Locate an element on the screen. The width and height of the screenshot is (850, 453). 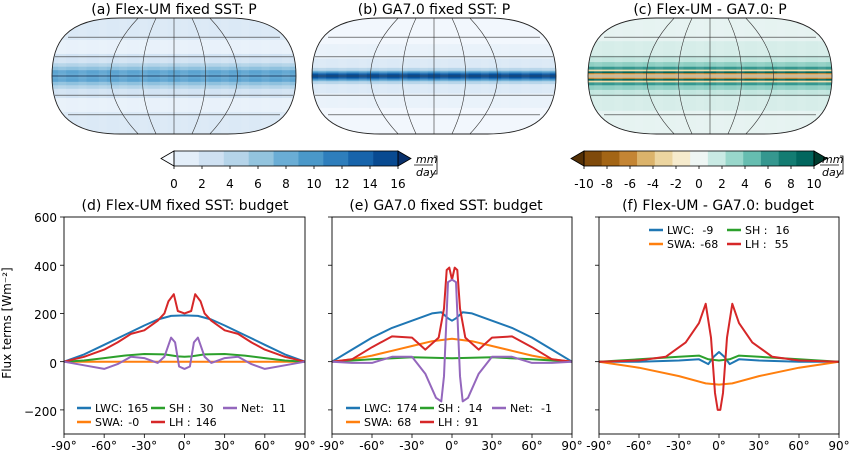
cb1-tick: 4 is located at coordinates (230, 184).